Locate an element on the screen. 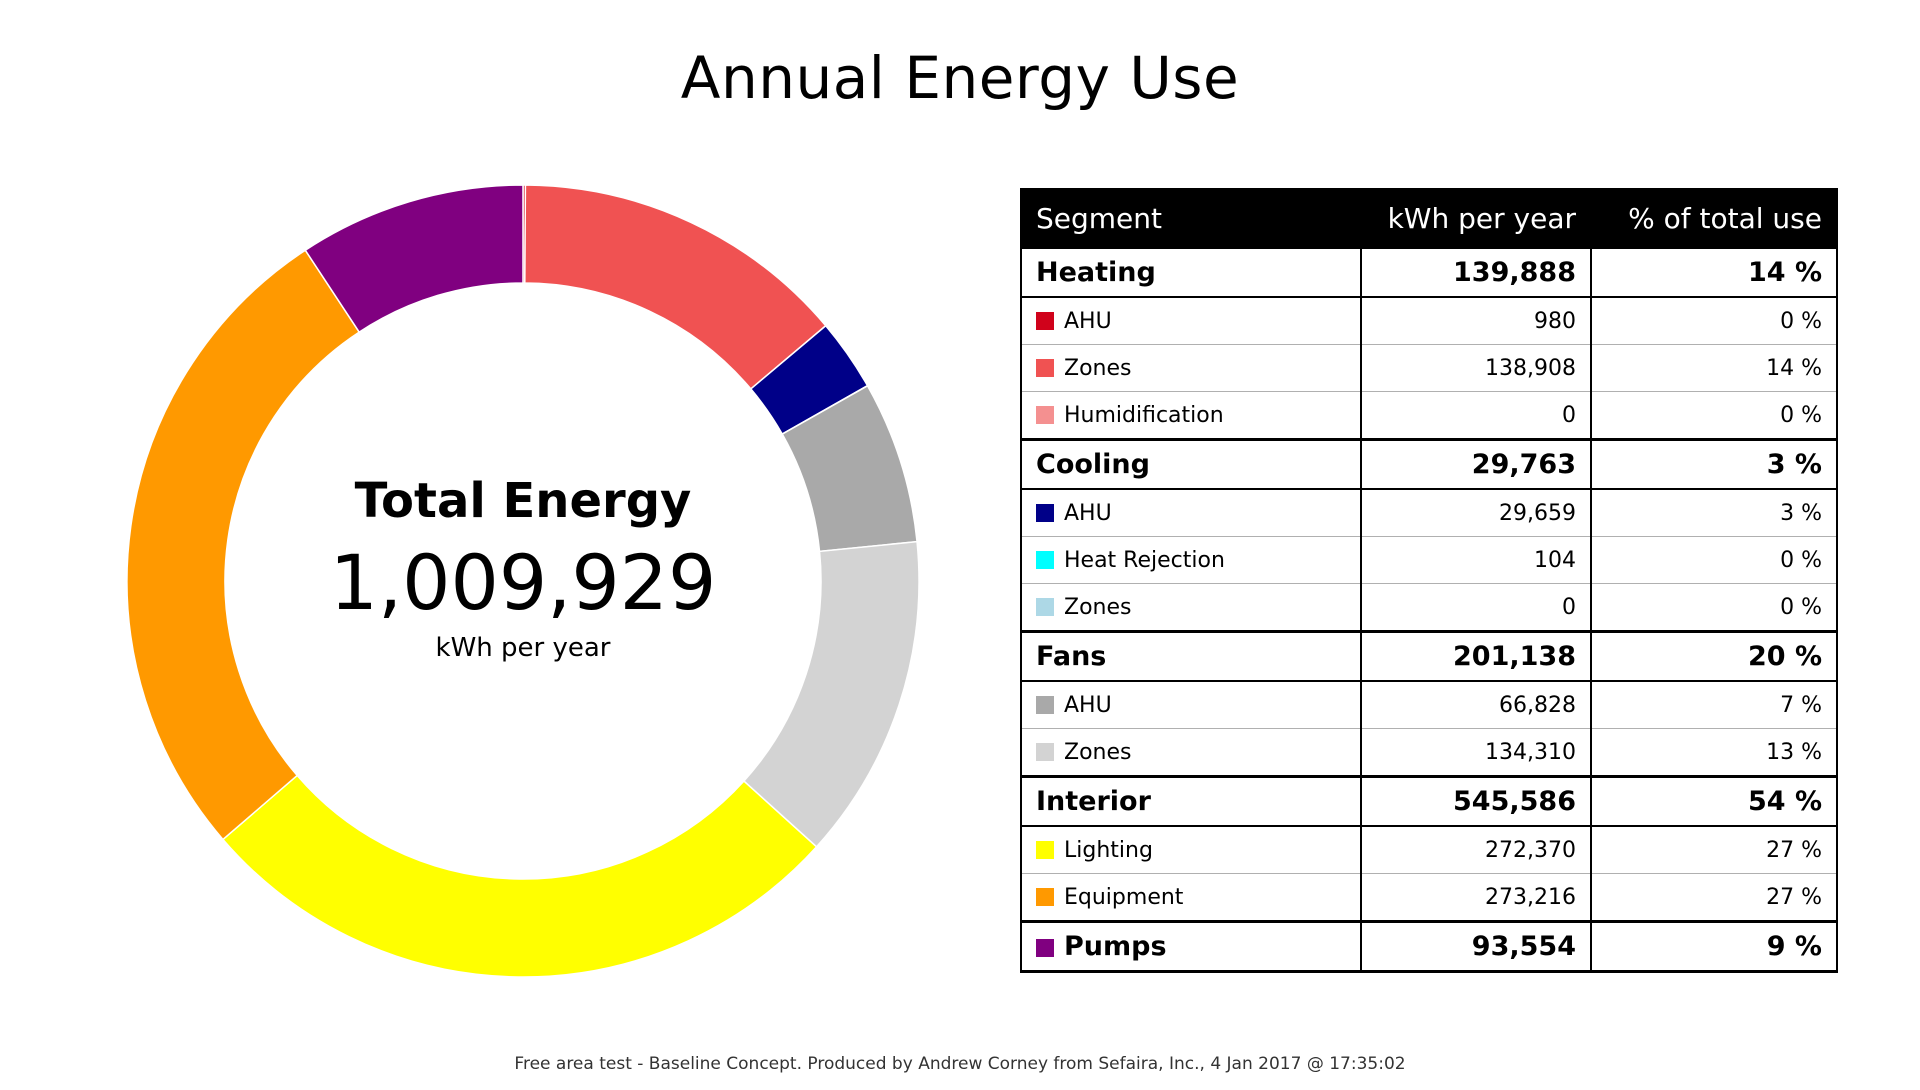 The height and width of the screenshot is (1090, 1920). table-row-group: Cooling 29,763 3 % is located at coordinates (1429, 464).